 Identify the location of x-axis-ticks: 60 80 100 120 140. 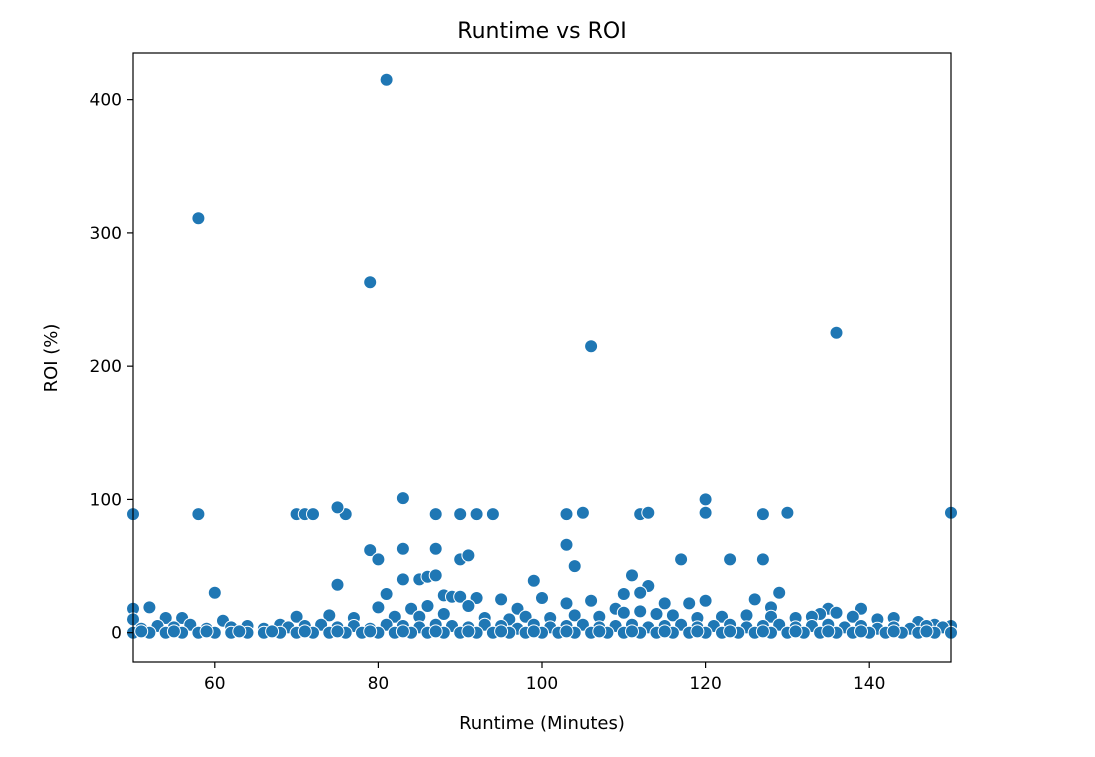
(544, 678).